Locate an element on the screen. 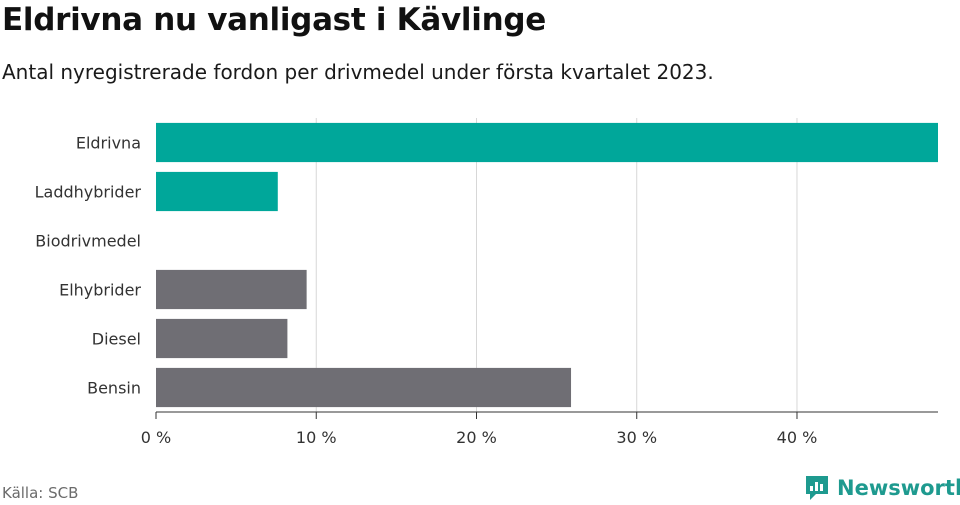  brand-logo: Newsworthy is located at coordinates (882, 488).